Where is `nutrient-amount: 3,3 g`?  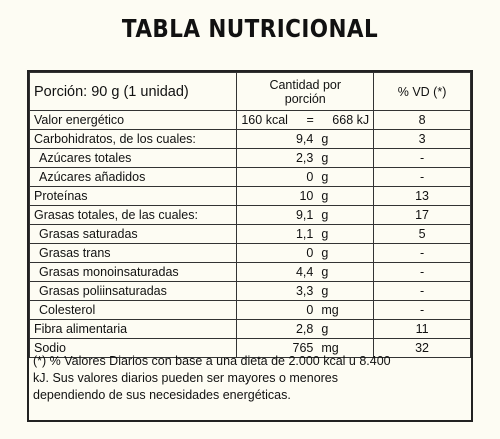 nutrient-amount: 3,3 g is located at coordinates (305, 291).